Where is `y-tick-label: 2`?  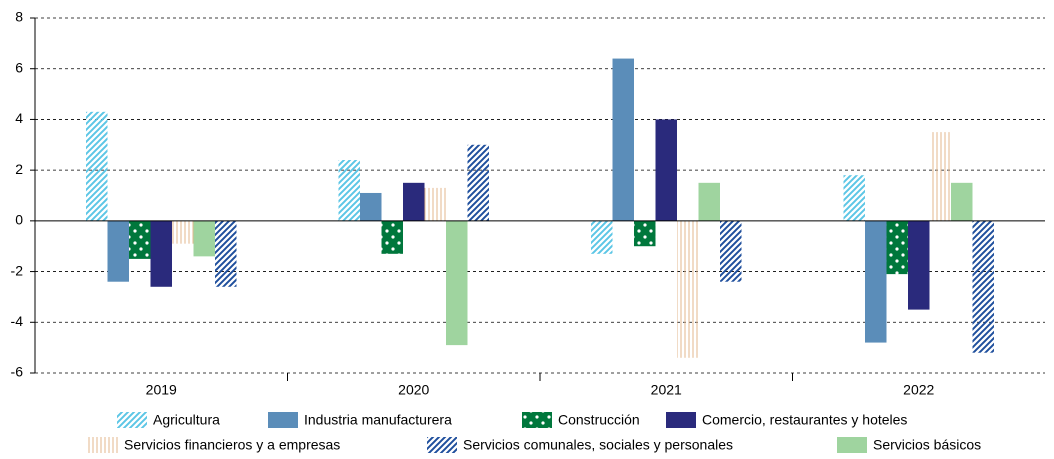 y-tick-label: 2 is located at coordinates (19, 169).